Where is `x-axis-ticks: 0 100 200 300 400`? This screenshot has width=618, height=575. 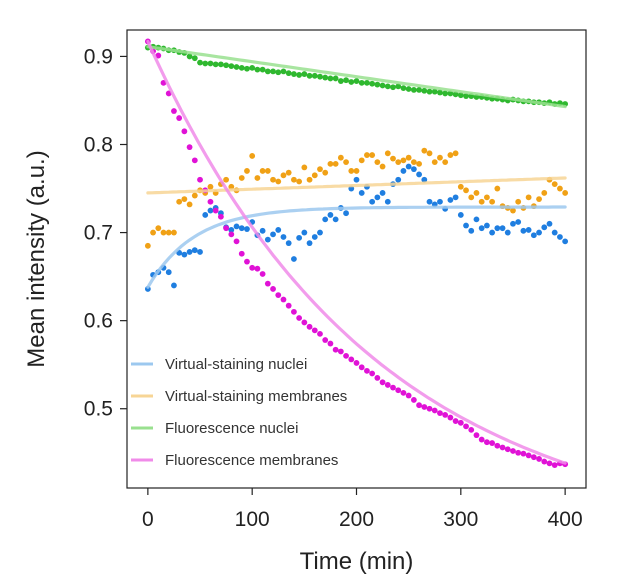 x-axis-ticks: 0 100 200 300 400 is located at coordinates (362, 509).